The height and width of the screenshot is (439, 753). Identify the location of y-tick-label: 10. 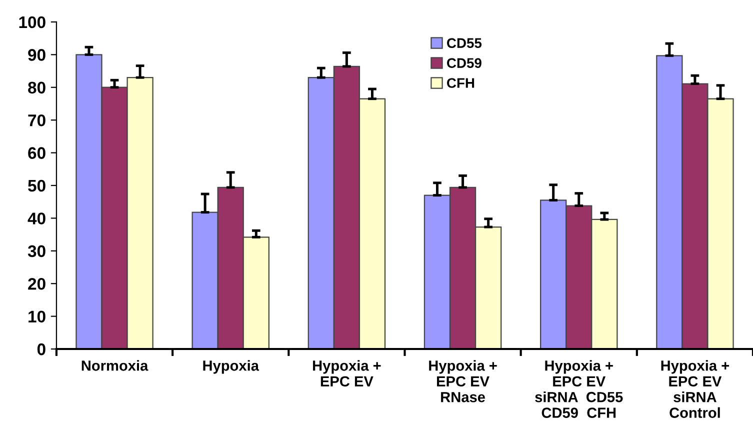
(37, 316).